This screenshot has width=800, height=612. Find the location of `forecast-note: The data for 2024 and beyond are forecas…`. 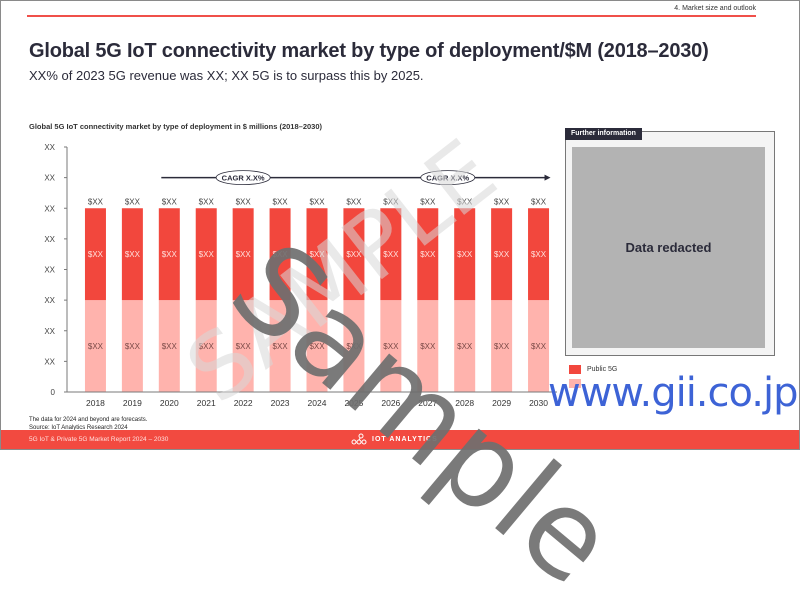

forecast-note: The data for 2024 and beyond are forecas… is located at coordinates (88, 420).